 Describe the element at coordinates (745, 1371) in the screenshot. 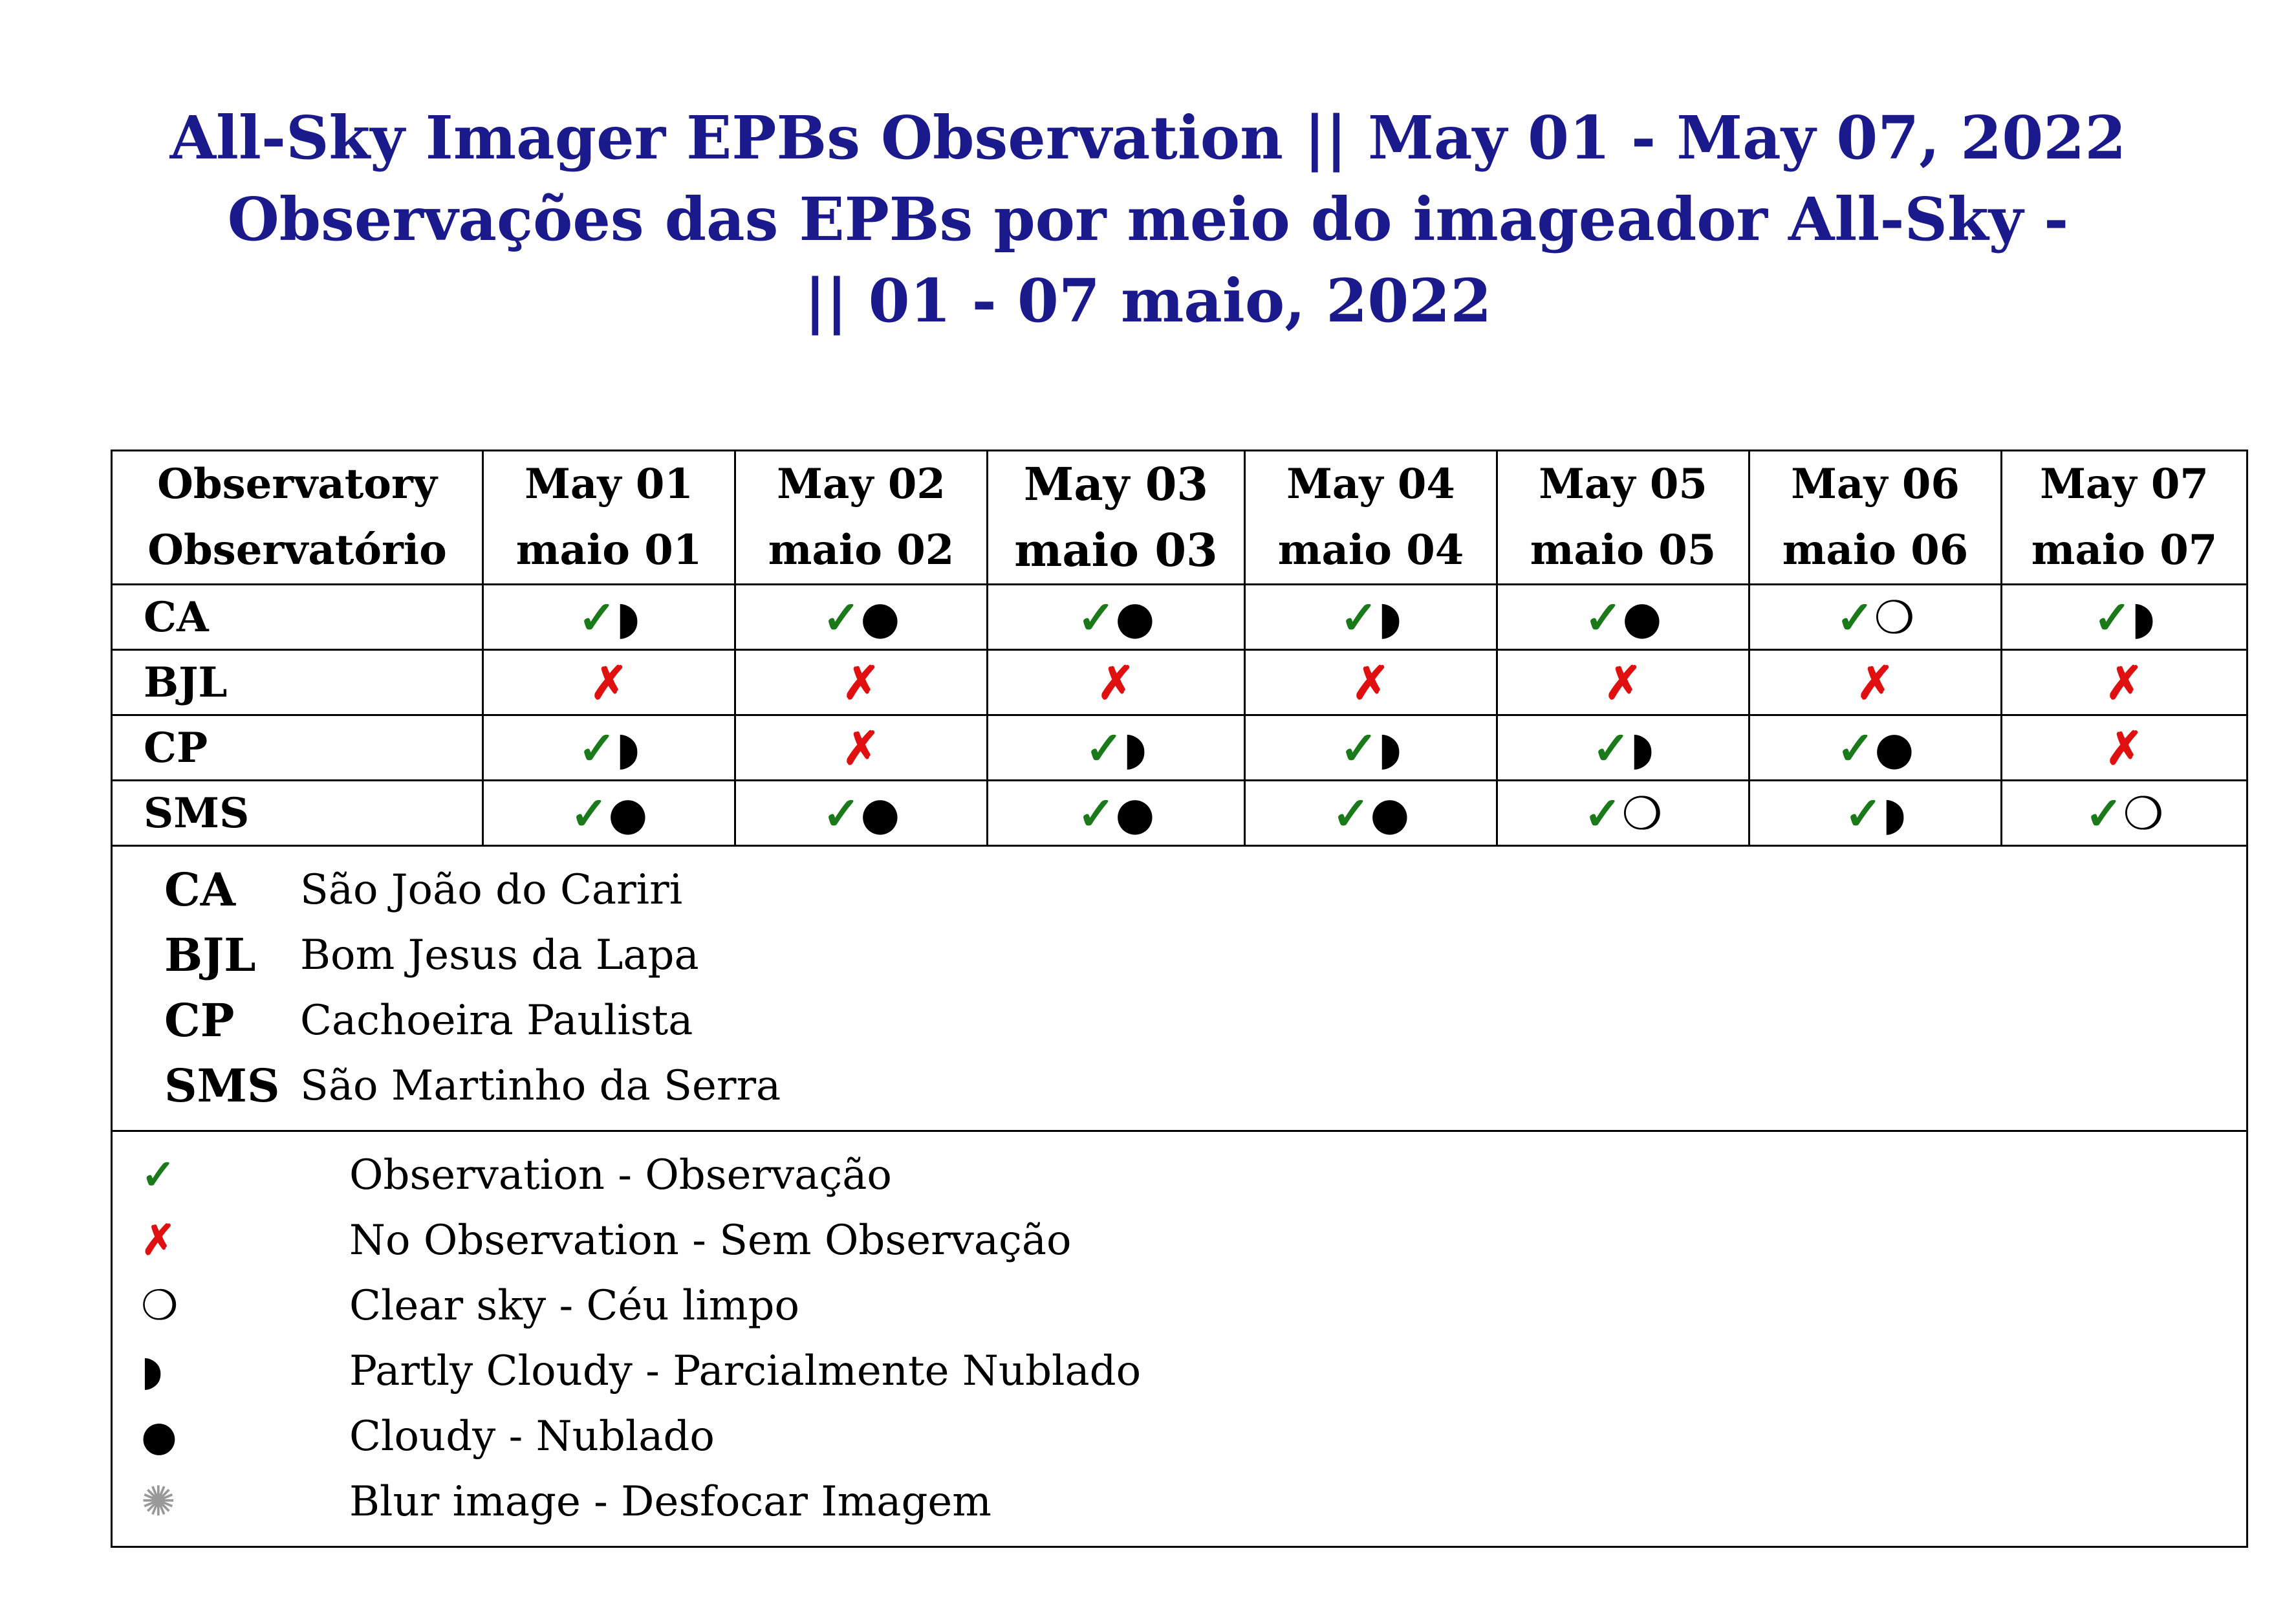

I see `symbol-label: Partly Cloudy - Parcialmente Nublado` at that location.